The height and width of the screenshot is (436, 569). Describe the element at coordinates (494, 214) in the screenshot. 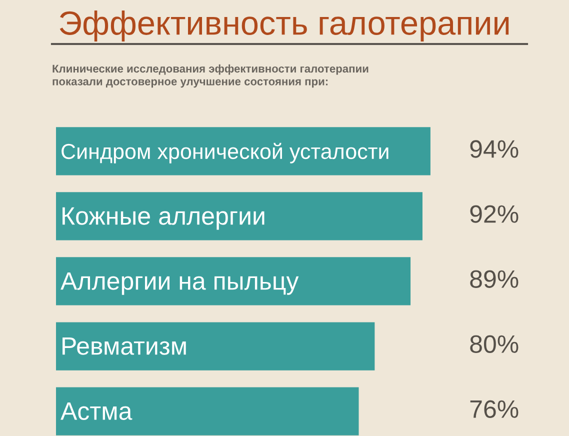

I see `data-label: 92%` at that location.